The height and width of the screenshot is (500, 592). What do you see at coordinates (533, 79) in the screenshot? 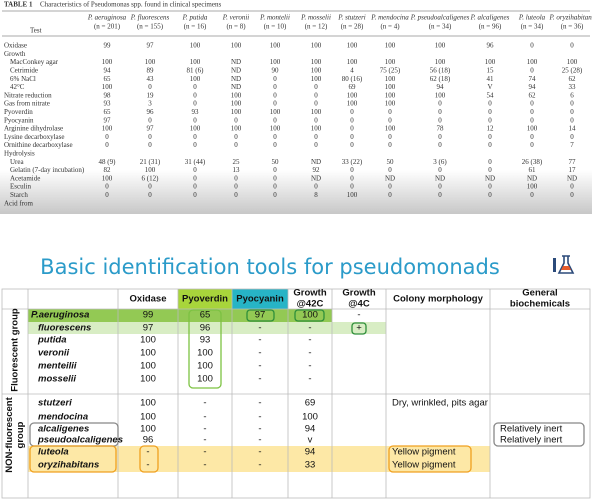
I see `cell: 74` at bounding box center [533, 79].